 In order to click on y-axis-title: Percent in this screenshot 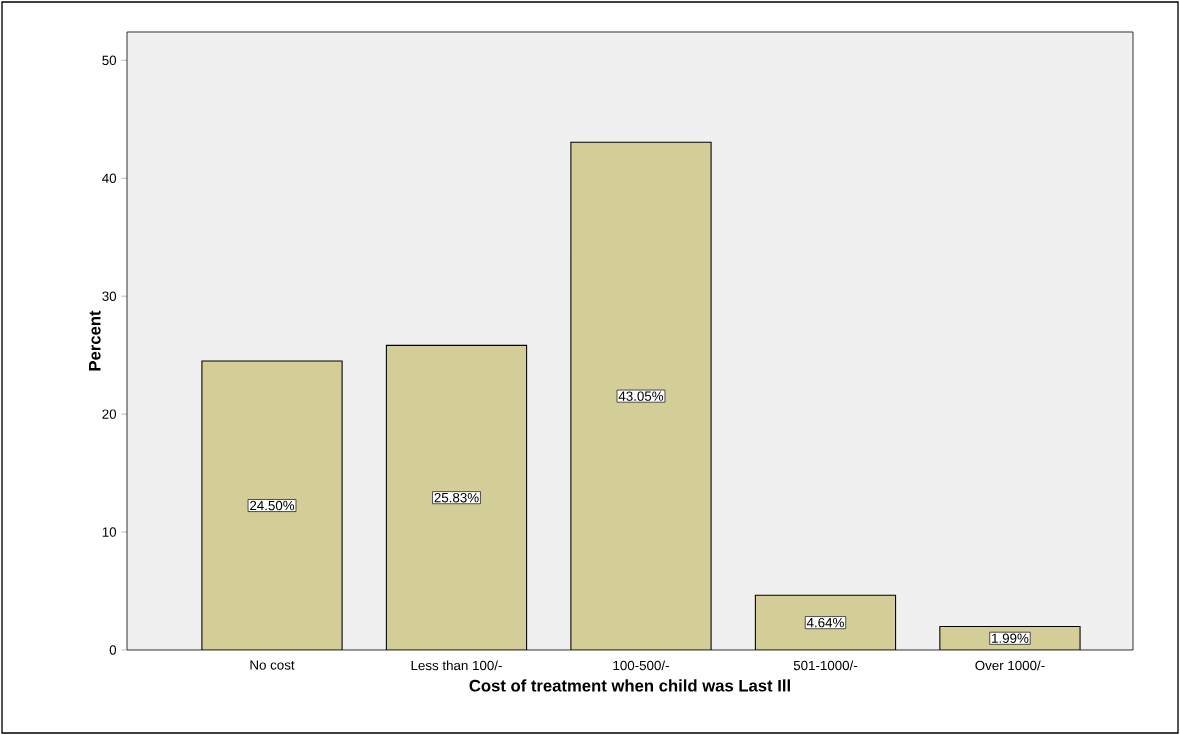, I will do `click(94, 340)`.